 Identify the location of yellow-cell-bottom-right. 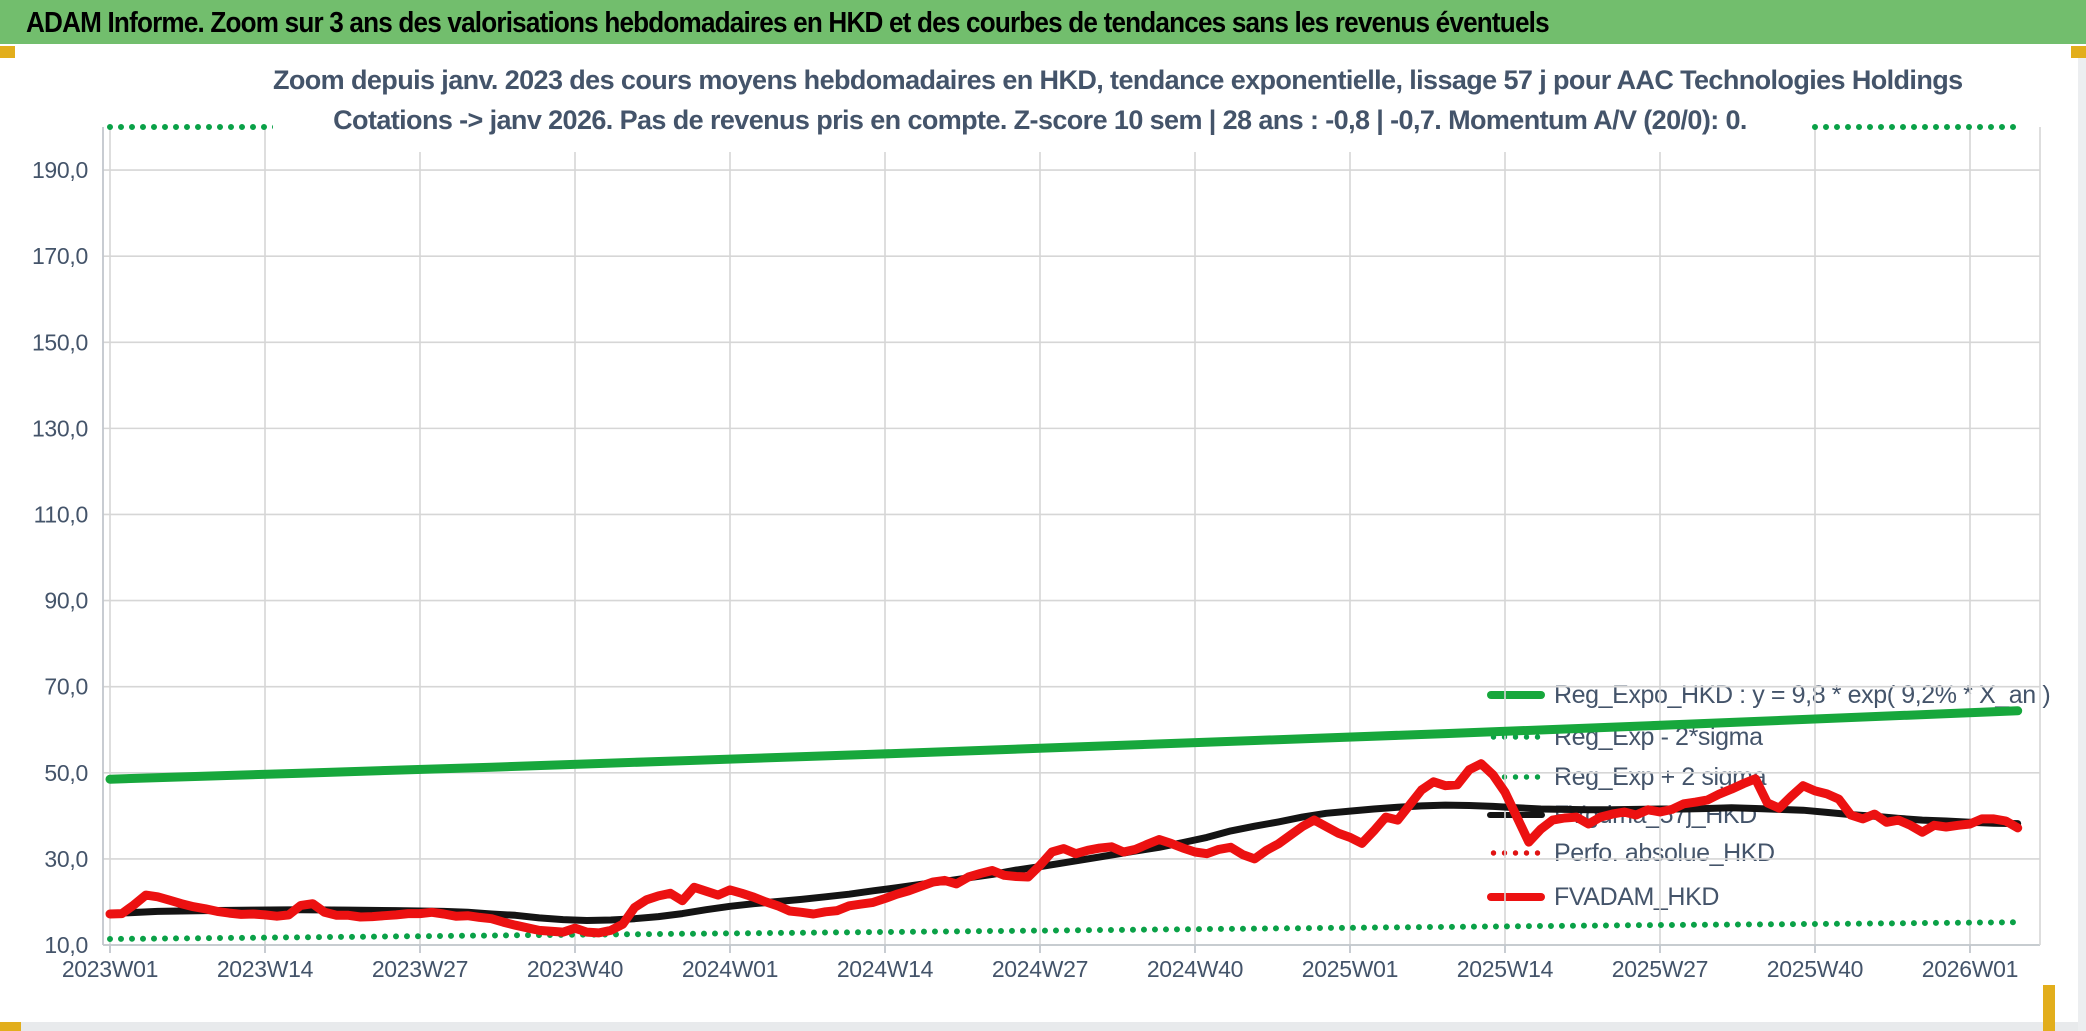
(2049, 1008).